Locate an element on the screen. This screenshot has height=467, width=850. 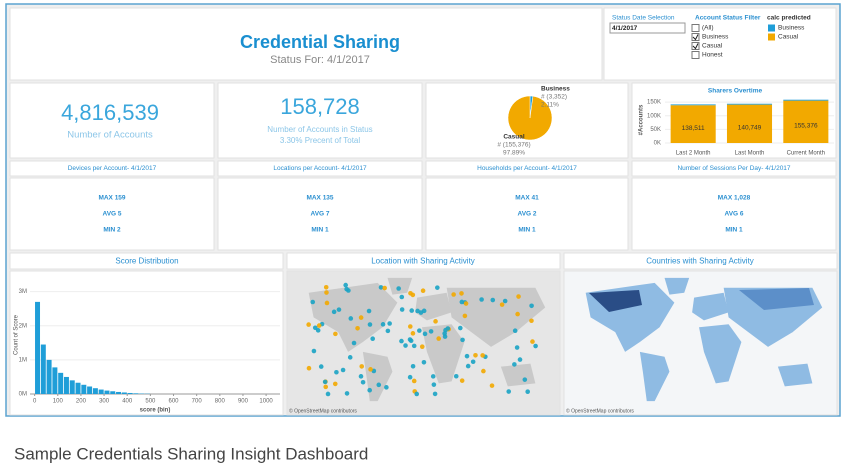
stat-title: Number of Sessions Per Day- 4/1/2017 is located at coordinates (733, 168).